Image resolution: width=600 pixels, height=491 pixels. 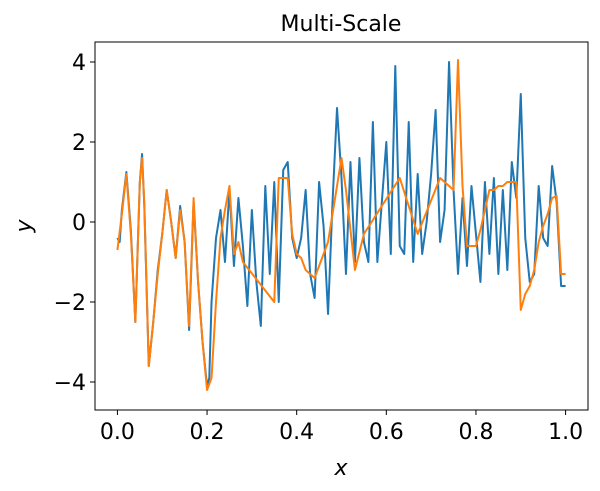 What do you see at coordinates (207, 432) in the screenshot?
I see `x-tick-label: 0.2` at bounding box center [207, 432].